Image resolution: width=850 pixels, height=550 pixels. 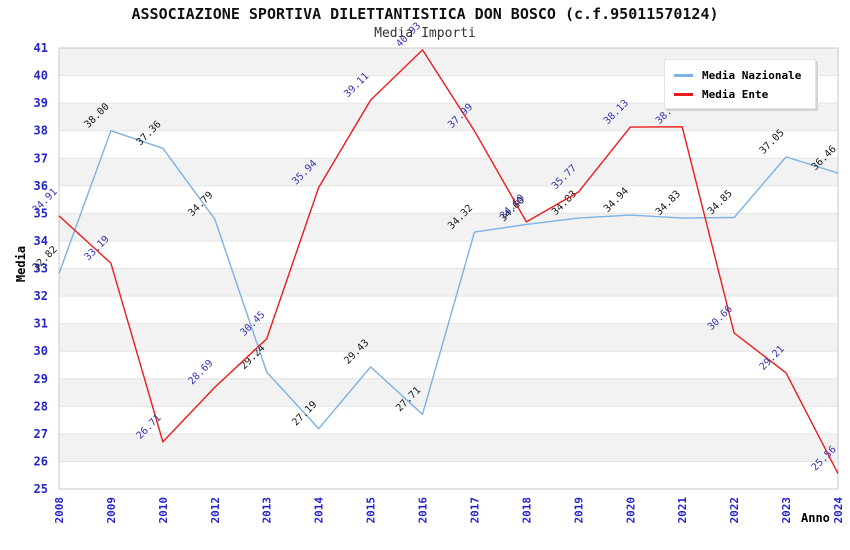 I want to click on y-tick-label: 28, so click(x=41, y=406).